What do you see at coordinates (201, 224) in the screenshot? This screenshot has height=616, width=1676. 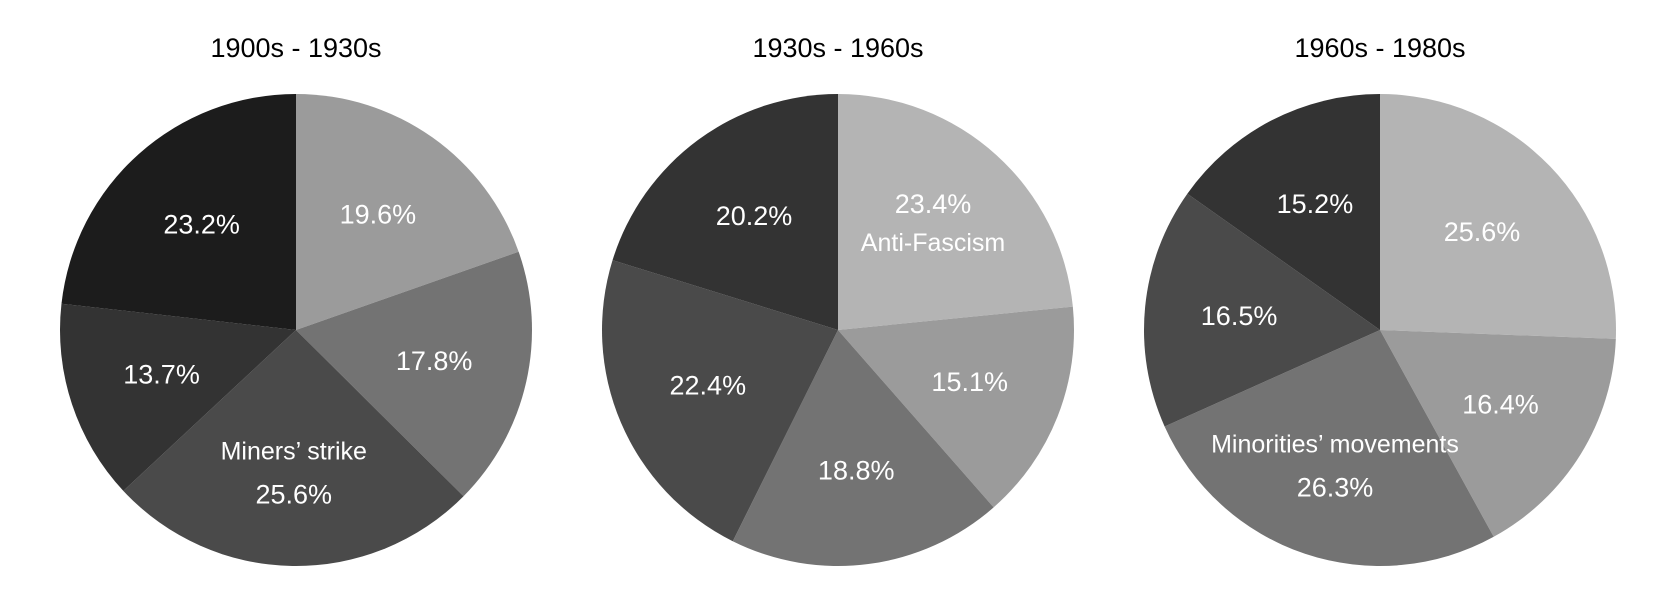 I see `slice-percent-label: 23.2%` at bounding box center [201, 224].